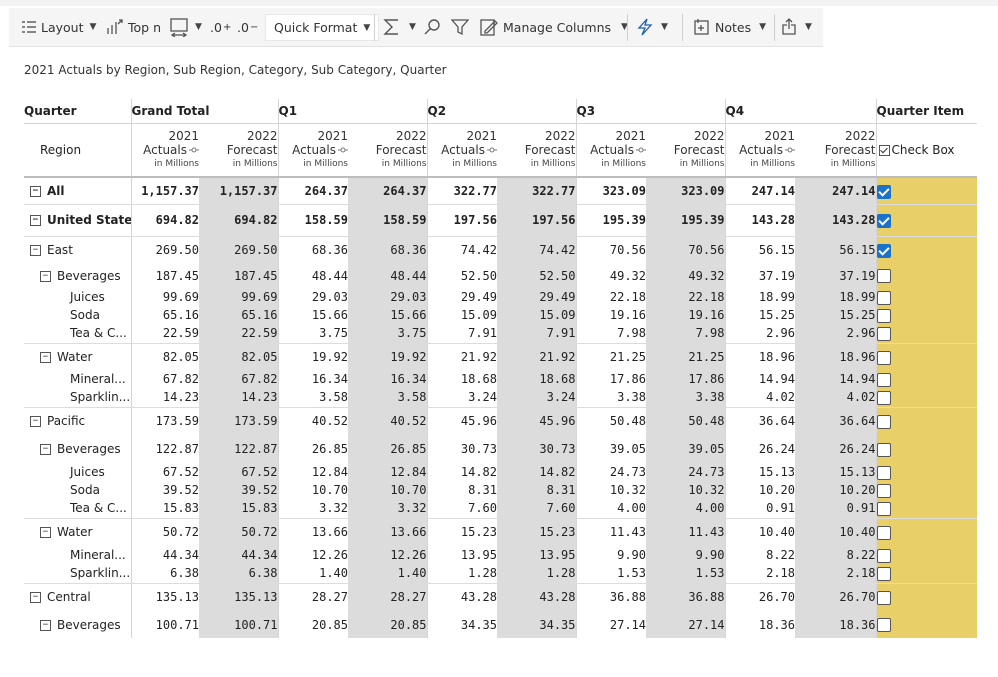  Describe the element at coordinates (164, 421) in the screenshot. I see `actuals-cell: 173.59` at that location.